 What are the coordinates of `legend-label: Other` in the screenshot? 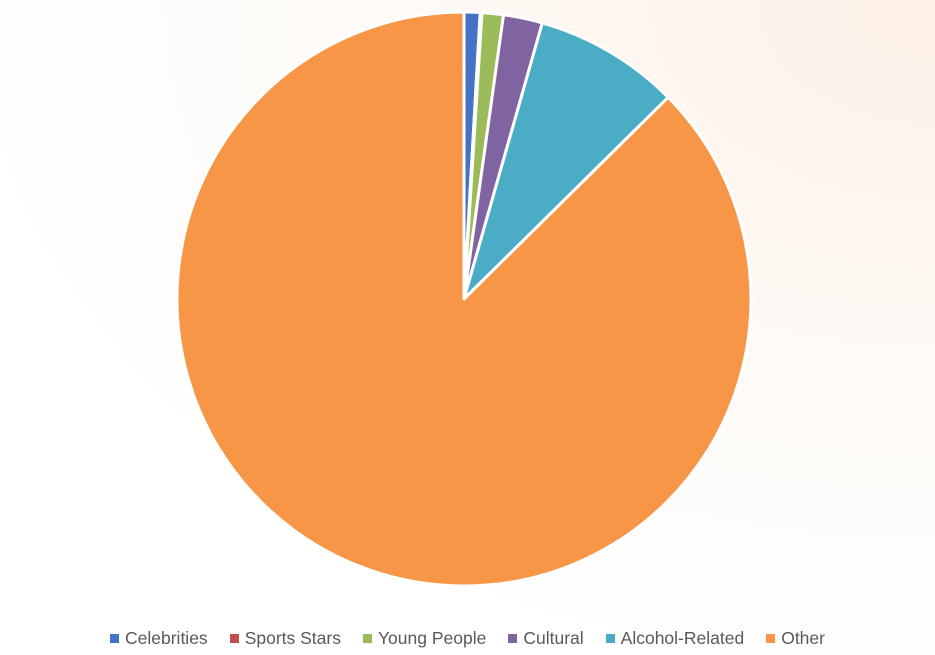 It's located at (803, 637).